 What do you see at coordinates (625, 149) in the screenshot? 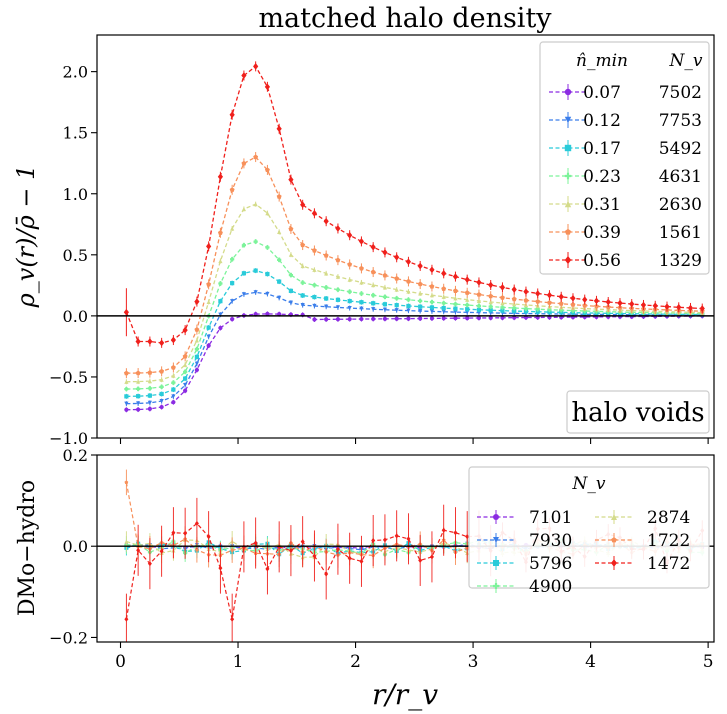
I see `legend-row-0.17: 0.17 5492` at bounding box center [625, 149].